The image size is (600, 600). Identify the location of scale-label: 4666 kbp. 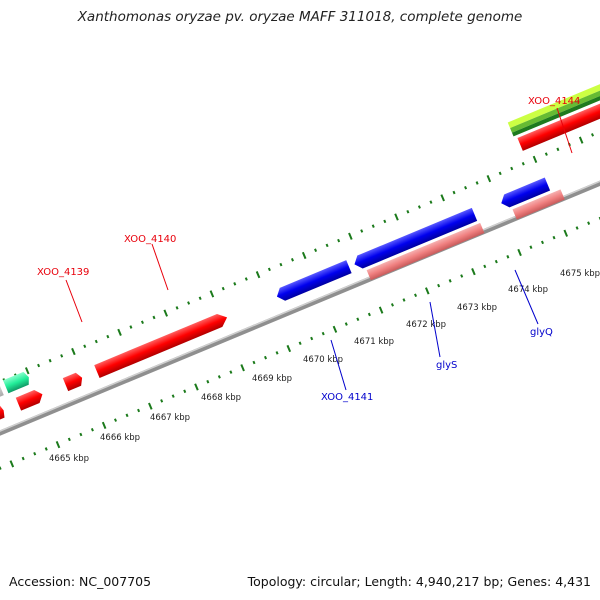
(120, 438).